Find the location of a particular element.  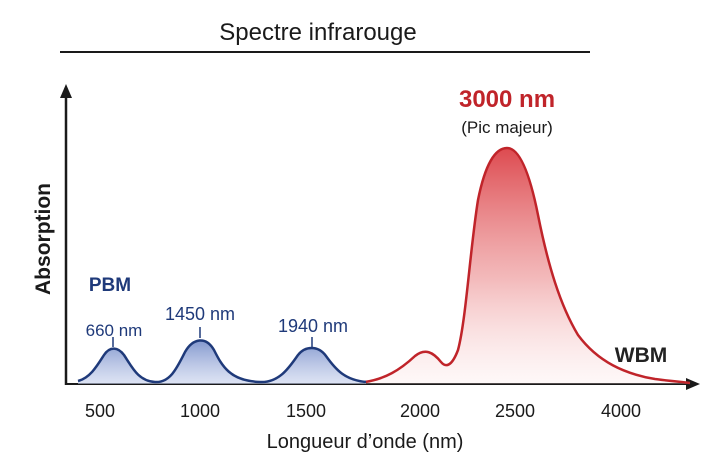

peak-1450-label: 1450 nm is located at coordinates (200, 314).